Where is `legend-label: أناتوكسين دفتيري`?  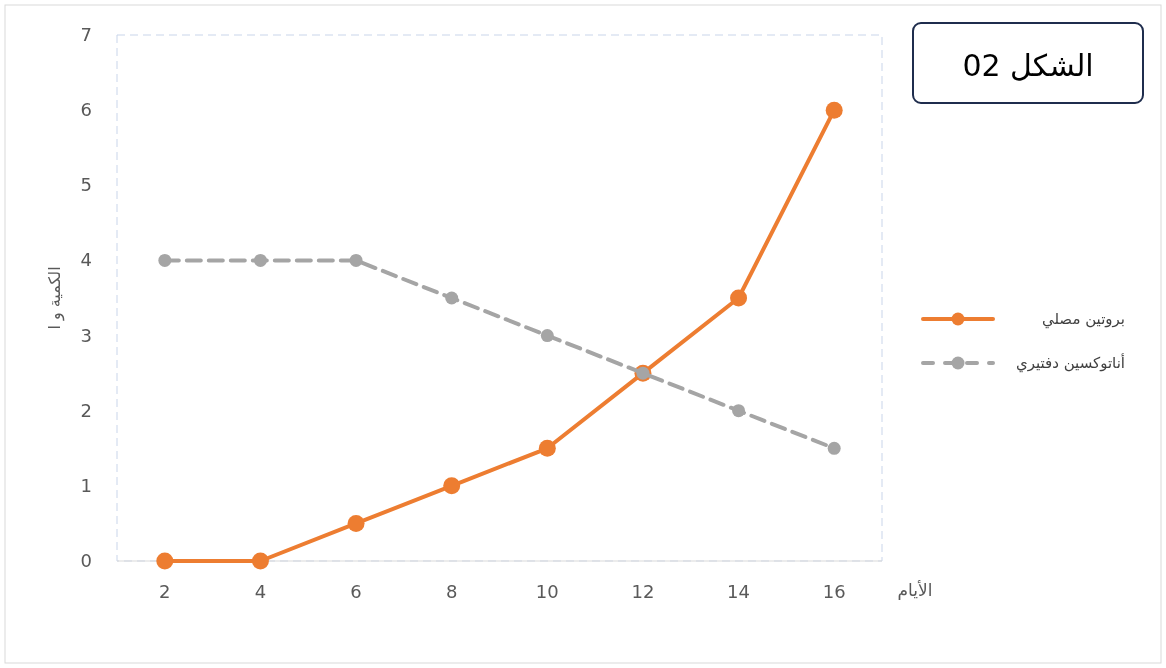 legend-label: أناتوكسين دفتيري is located at coordinates (1070, 363).